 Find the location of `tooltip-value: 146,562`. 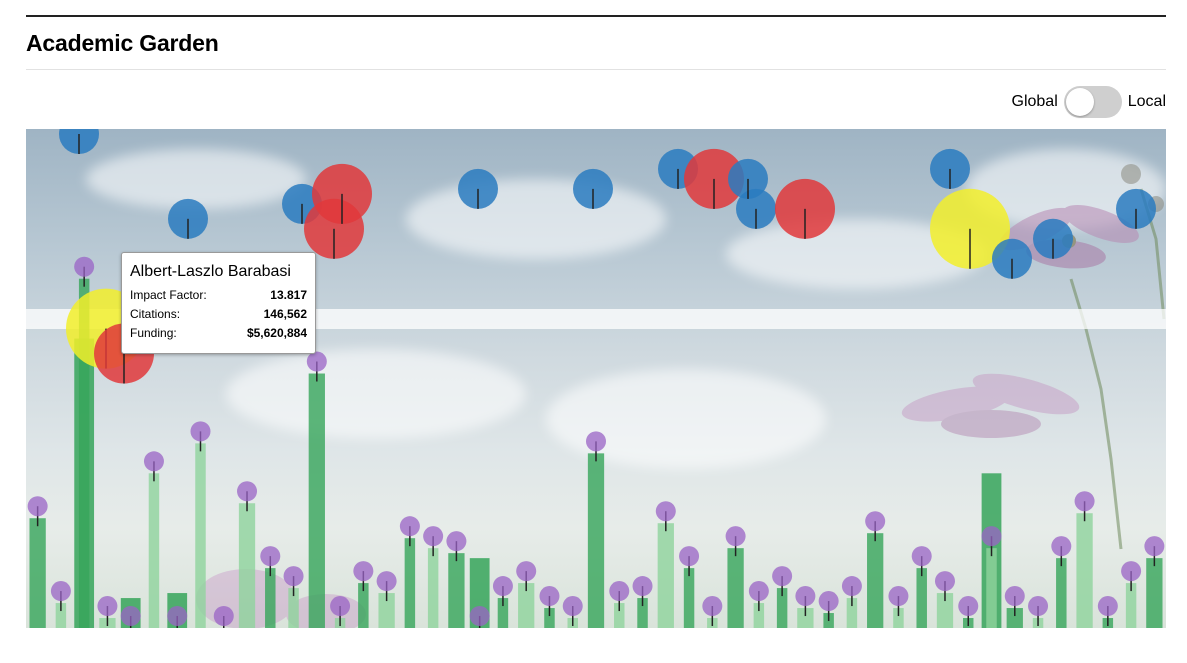

tooltip-value: 146,562 is located at coordinates (285, 314).